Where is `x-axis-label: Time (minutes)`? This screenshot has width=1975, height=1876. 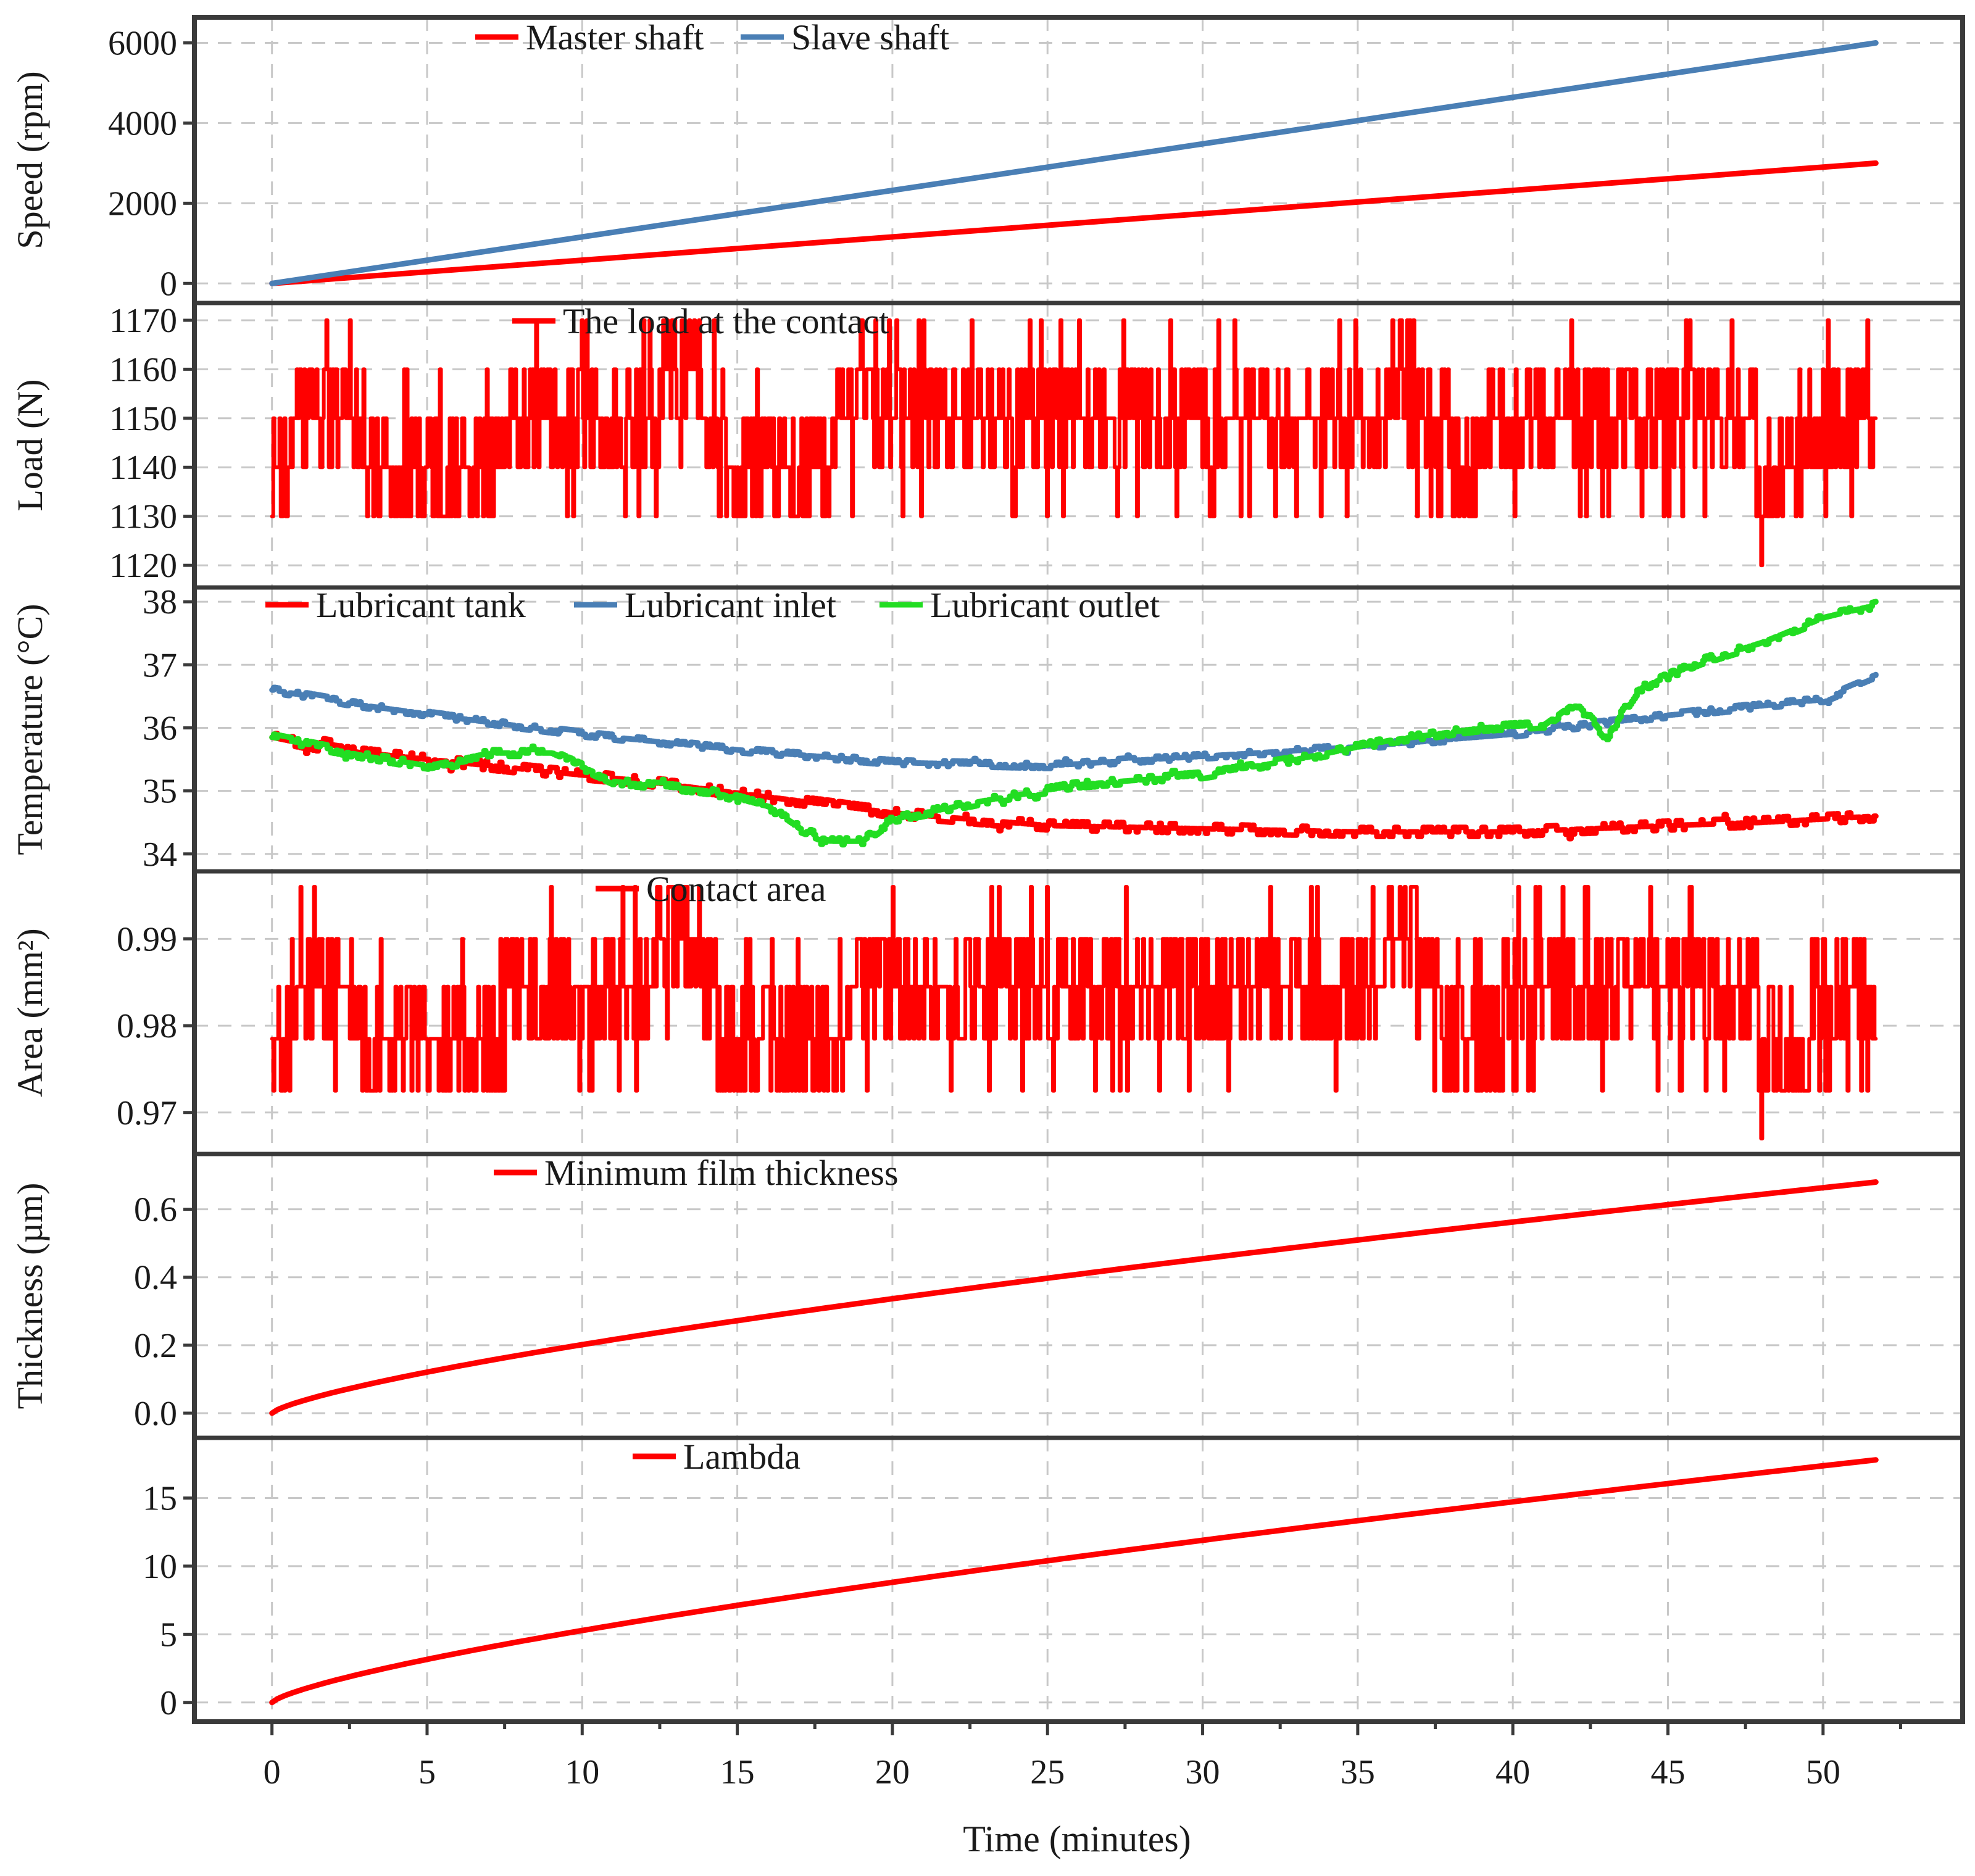
x-axis-label: Time (minutes) is located at coordinates (1077, 1839).